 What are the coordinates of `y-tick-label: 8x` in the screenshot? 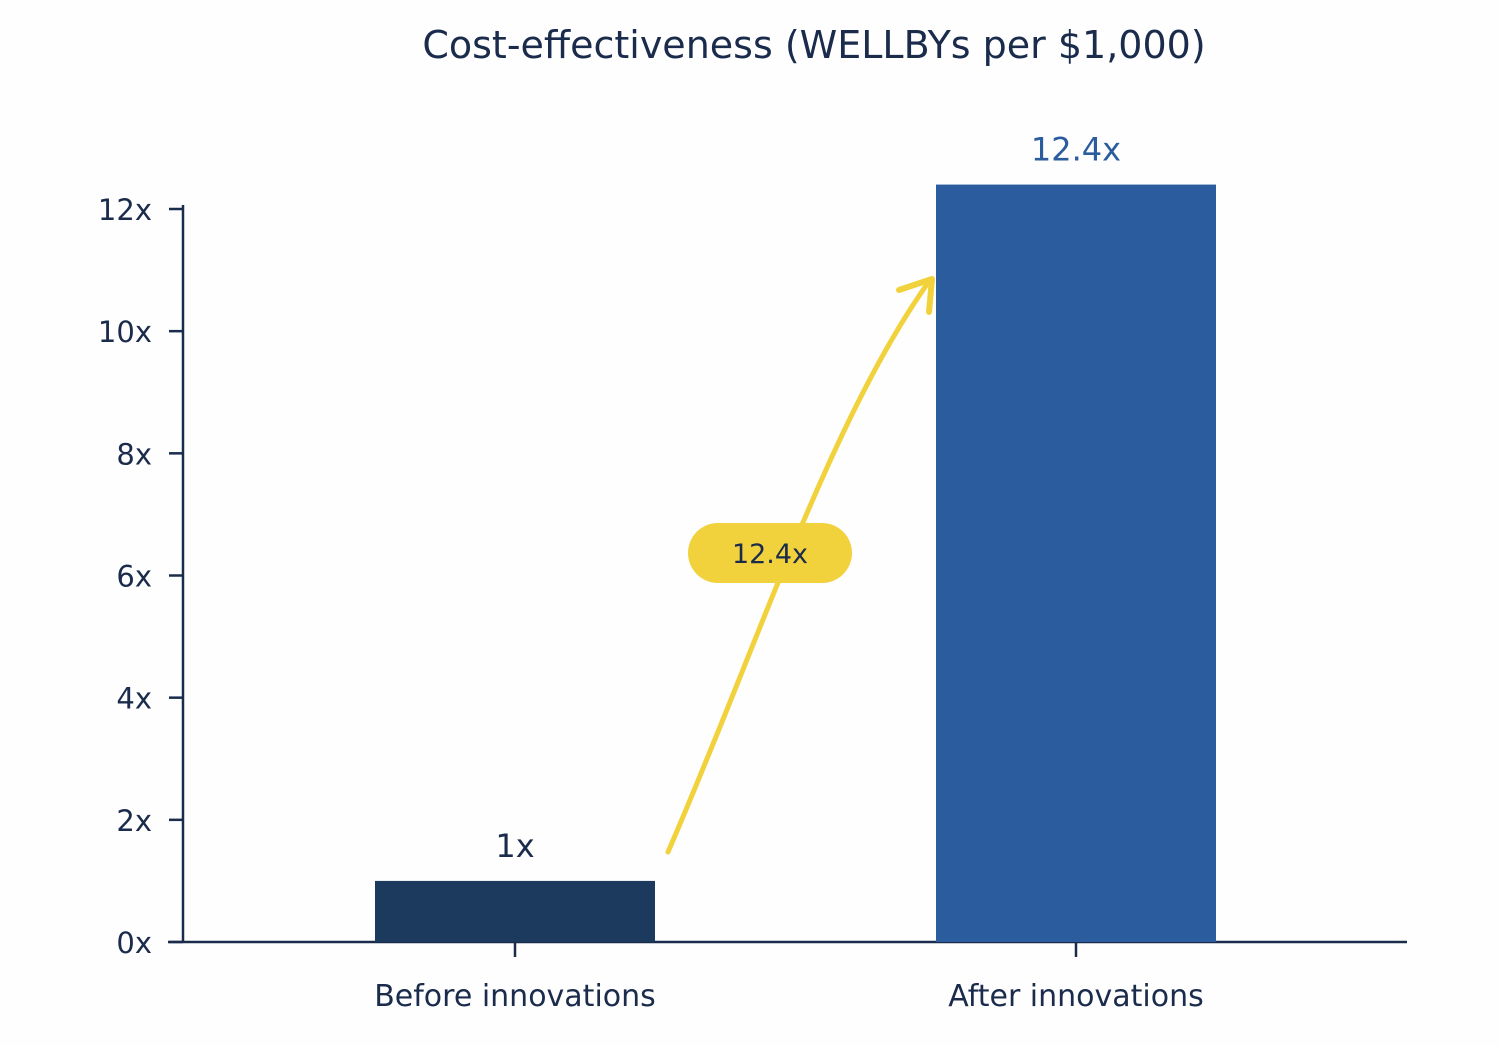 It's located at (134, 454).